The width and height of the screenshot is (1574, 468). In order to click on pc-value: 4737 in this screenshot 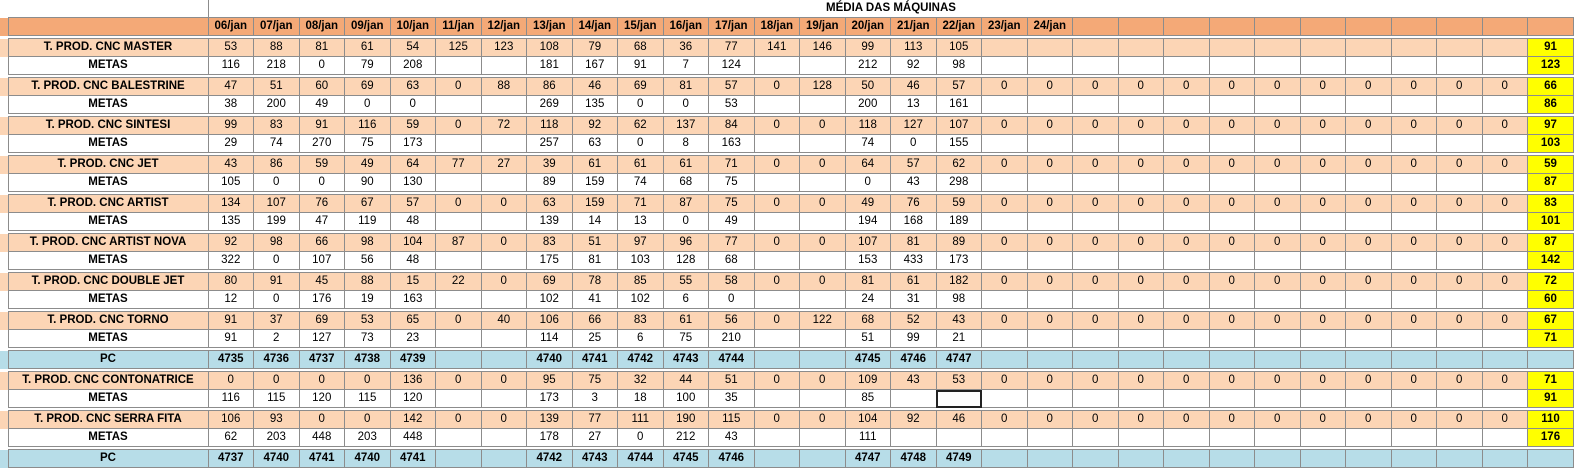, I will do `click(321, 359)`.